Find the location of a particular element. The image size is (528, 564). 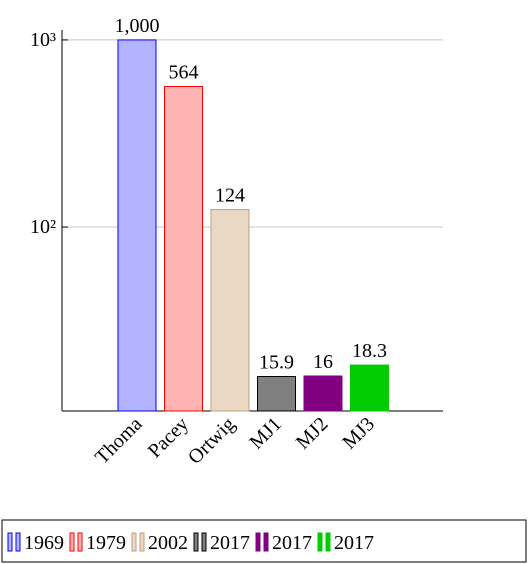

y-tick-label: 10³ is located at coordinates (43, 40).